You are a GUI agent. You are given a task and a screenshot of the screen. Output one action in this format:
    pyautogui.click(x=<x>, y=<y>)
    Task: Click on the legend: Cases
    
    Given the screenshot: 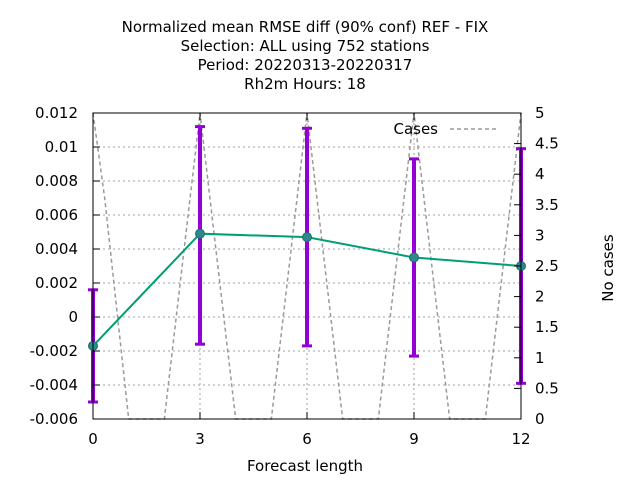 What is the action you would take?
    pyautogui.click(x=444, y=129)
    